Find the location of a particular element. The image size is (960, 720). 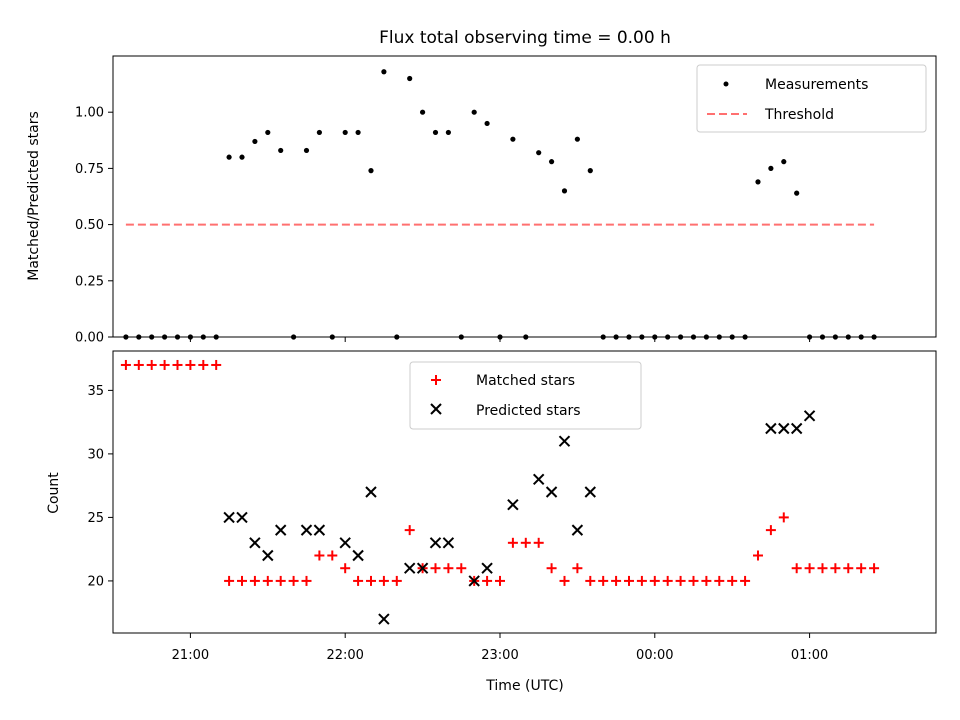

legend-matched-label: Matched stars is located at coordinates (525, 381).